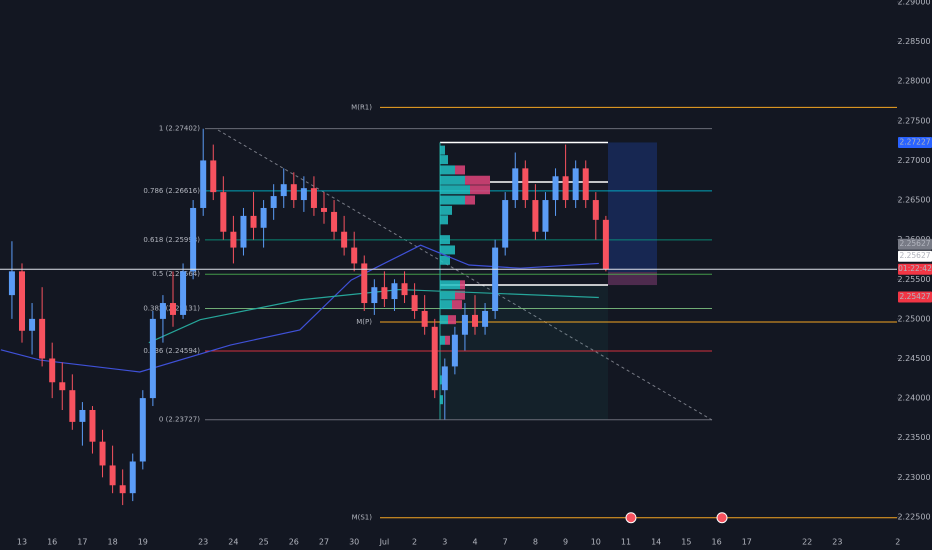 The image size is (932, 550). Describe the element at coordinates (915, 268) in the screenshot. I see `countdown: 01:22:42` at that location.